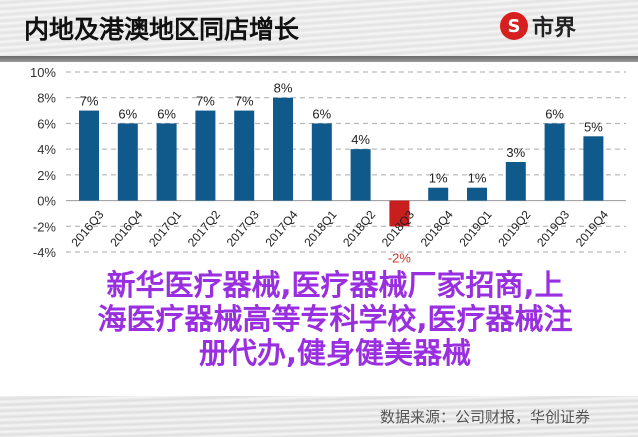  Describe the element at coordinates (165, 228) in the screenshot. I see `x-tick-label: 2017Q1` at that location.